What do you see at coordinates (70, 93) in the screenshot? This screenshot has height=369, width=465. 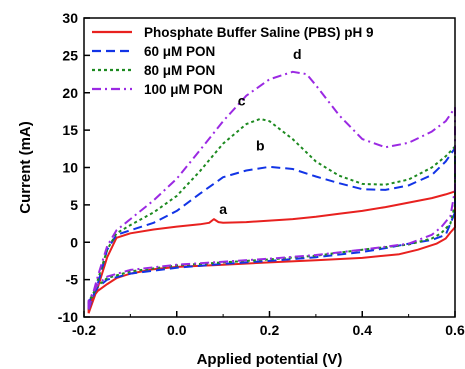 I see `y-tick-label: 20` at bounding box center [70, 93].